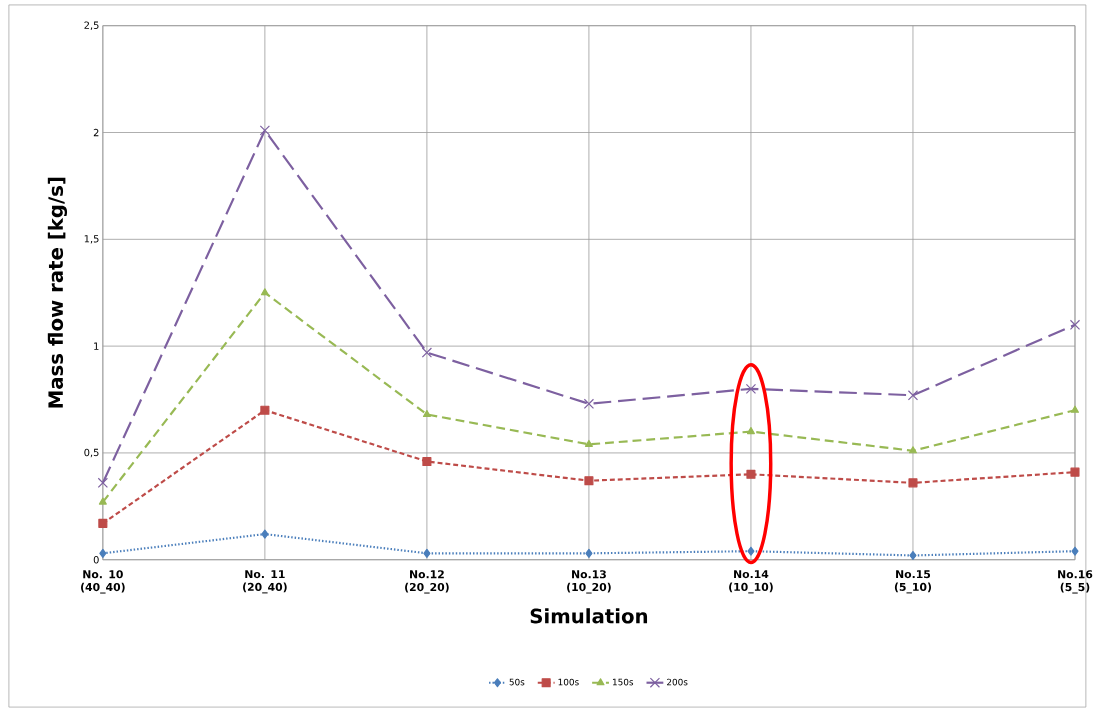 Image resolution: width=1102 pixels, height=709 pixels. What do you see at coordinates (96, 346) in the screenshot?
I see `y-tick-label: 1` at bounding box center [96, 346].